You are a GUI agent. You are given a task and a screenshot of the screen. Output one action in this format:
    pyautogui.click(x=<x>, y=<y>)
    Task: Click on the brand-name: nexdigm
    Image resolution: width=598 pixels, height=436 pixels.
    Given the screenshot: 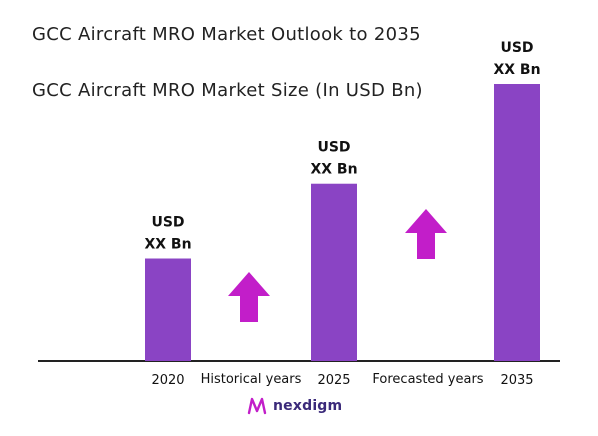 What is the action you would take?
    pyautogui.click(x=308, y=406)
    